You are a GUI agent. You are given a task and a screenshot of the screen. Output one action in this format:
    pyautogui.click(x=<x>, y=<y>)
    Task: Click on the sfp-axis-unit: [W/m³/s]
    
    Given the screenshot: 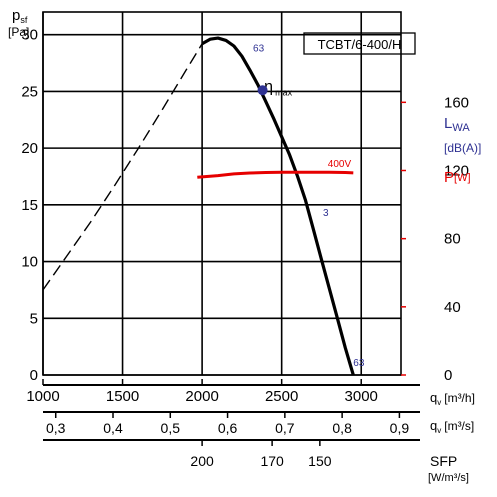 What is the action you would take?
    pyautogui.click(x=448, y=478)
    